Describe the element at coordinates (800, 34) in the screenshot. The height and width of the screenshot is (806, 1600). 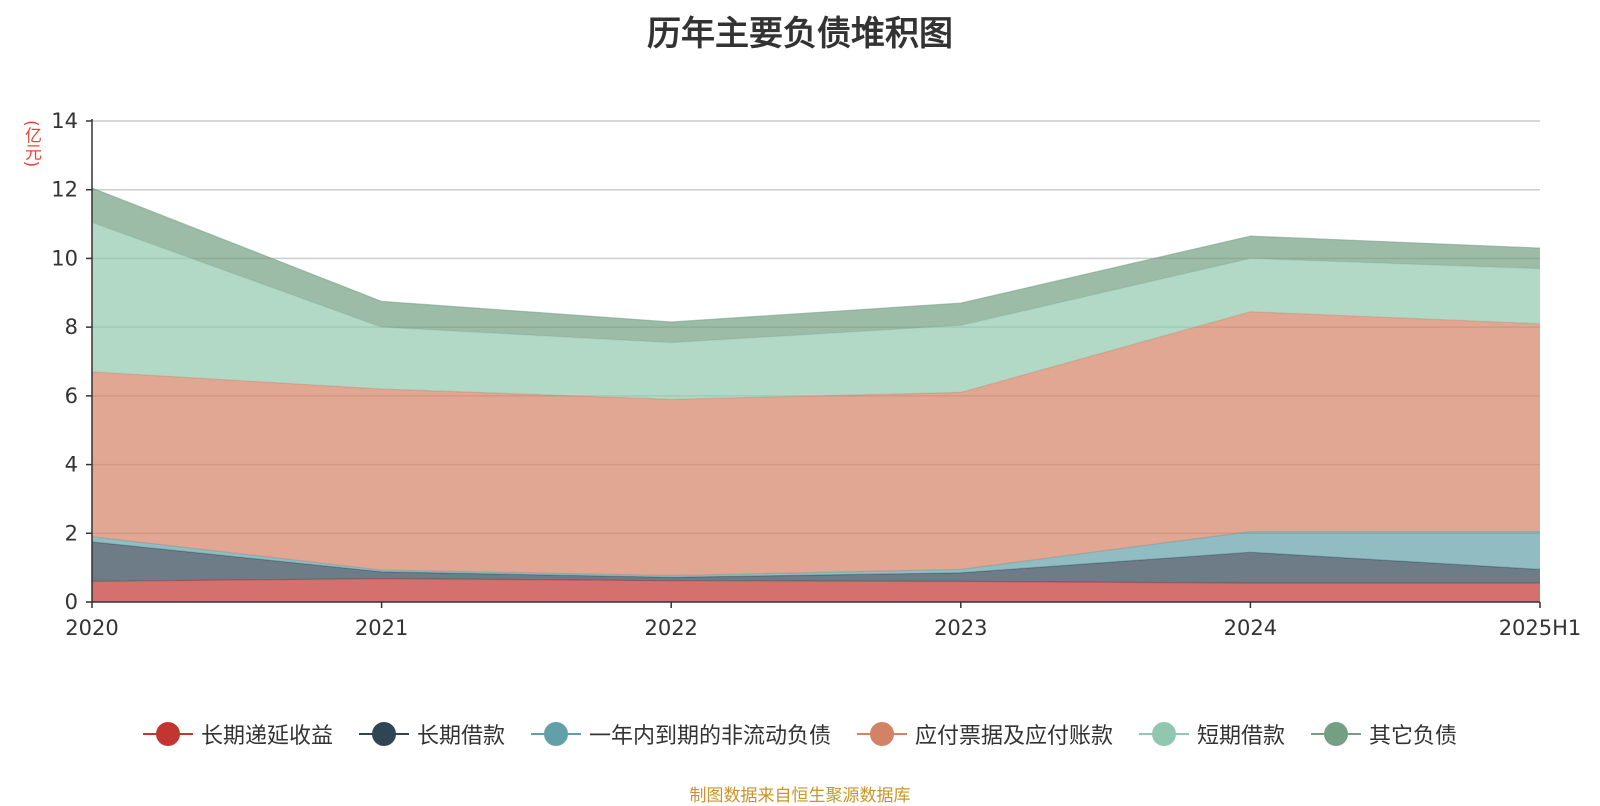
I see `chart-title: 历年主要负债堆积图` at that location.